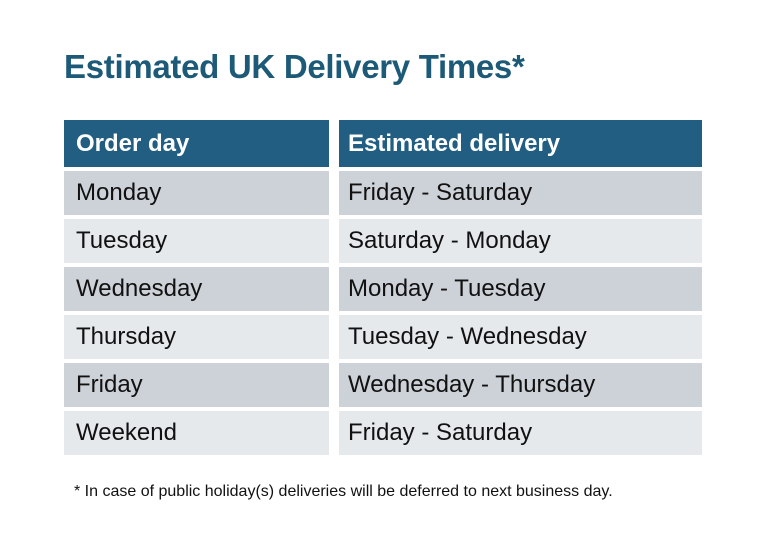  I want to click on order-day-cell: Friday, so click(196, 385).